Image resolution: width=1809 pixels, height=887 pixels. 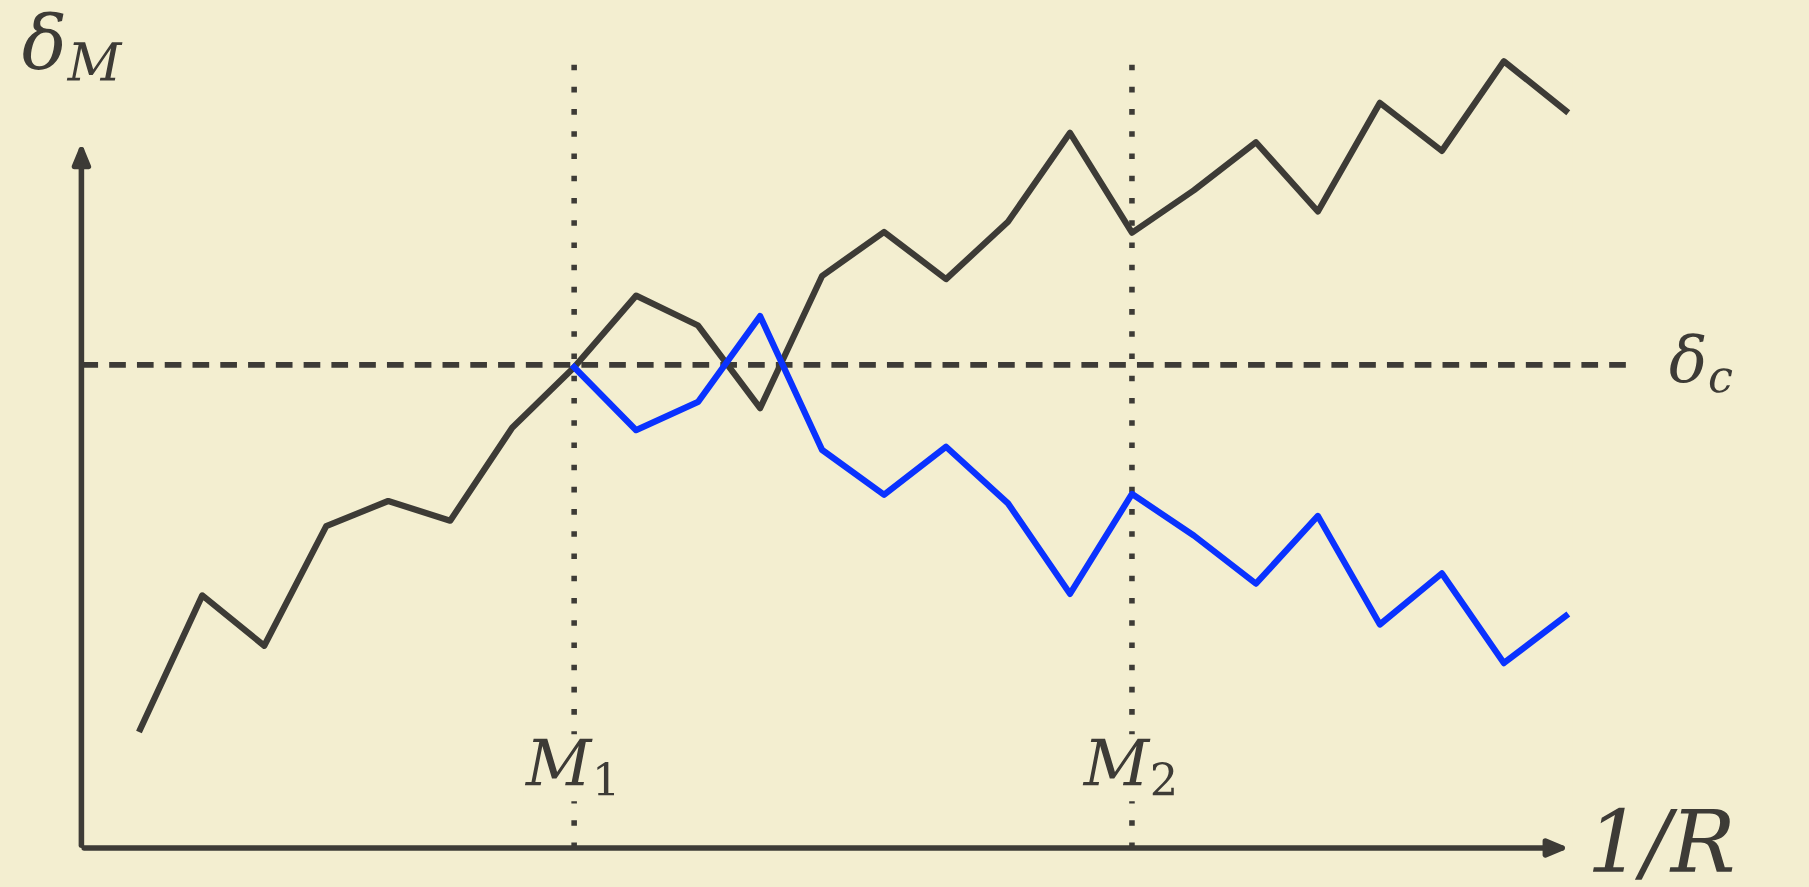 What do you see at coordinates (73, 46) in the screenshot?
I see `y-axis-title: δ$_{M}$` at bounding box center [73, 46].